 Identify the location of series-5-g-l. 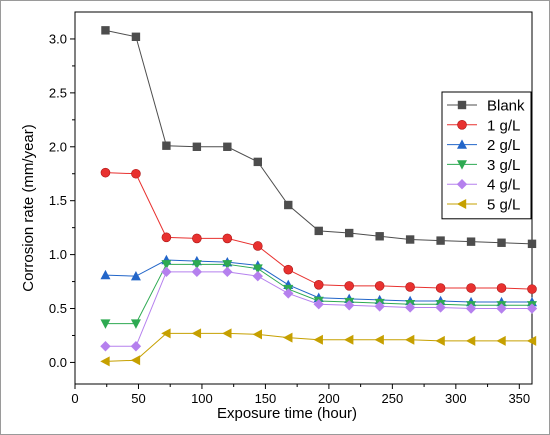
(318, 347).